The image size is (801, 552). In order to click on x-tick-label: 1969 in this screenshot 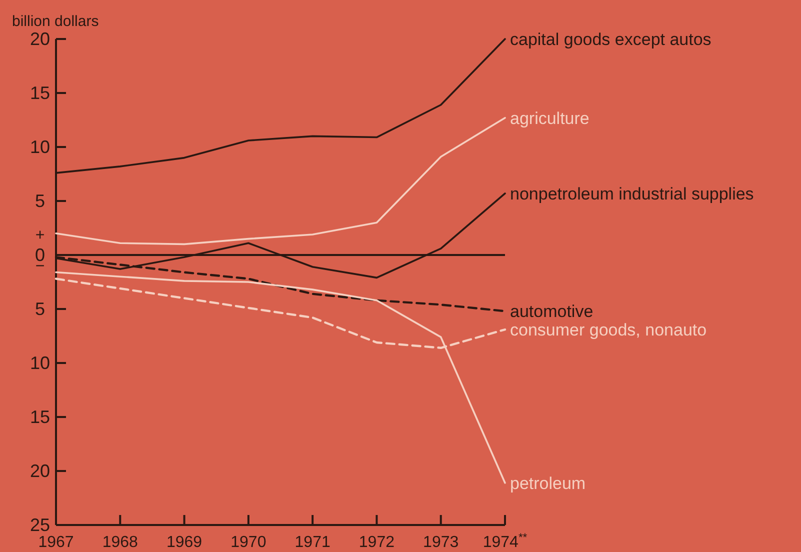, I will do `click(184, 542)`.